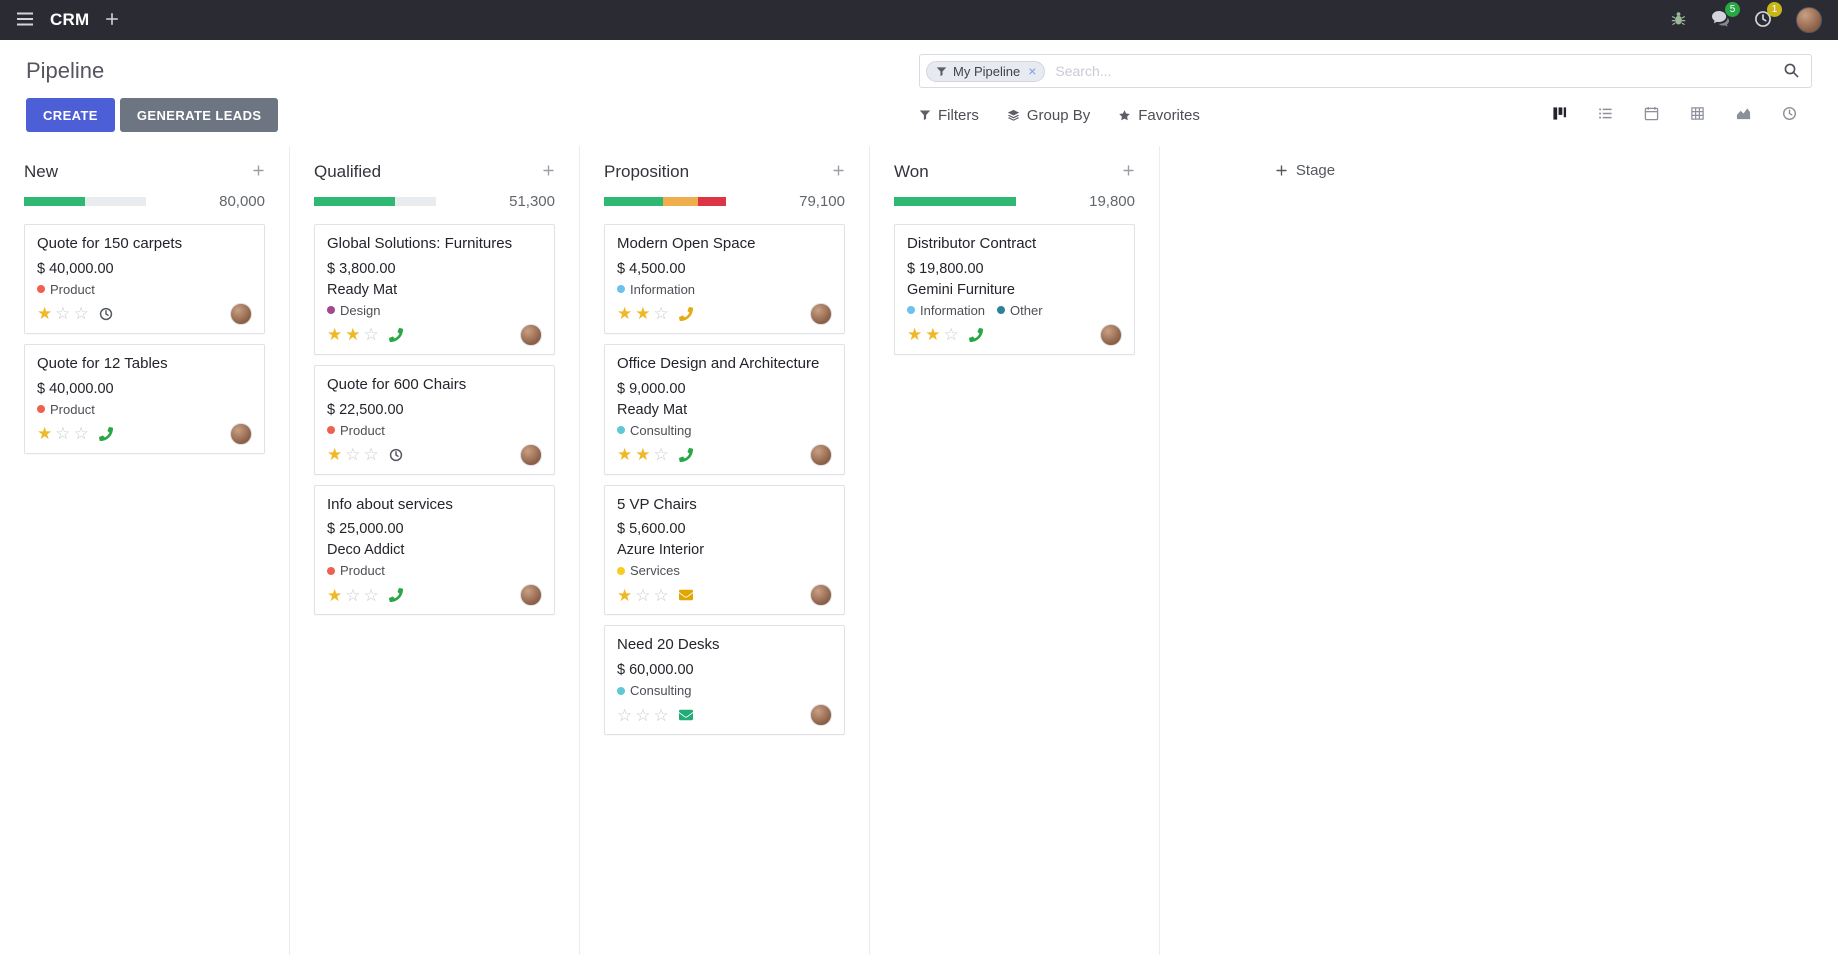 This screenshot has width=1838, height=955. I want to click on generate-leads-button: GENERATE LEADS, so click(199, 115).